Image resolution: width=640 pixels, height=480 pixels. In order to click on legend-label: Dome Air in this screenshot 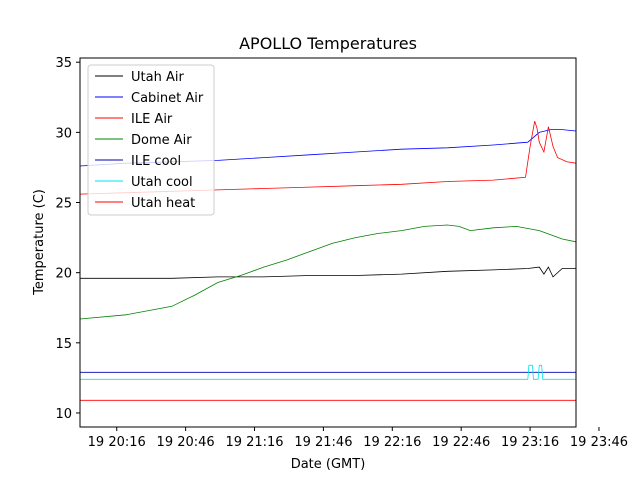, I will do `click(161, 140)`.